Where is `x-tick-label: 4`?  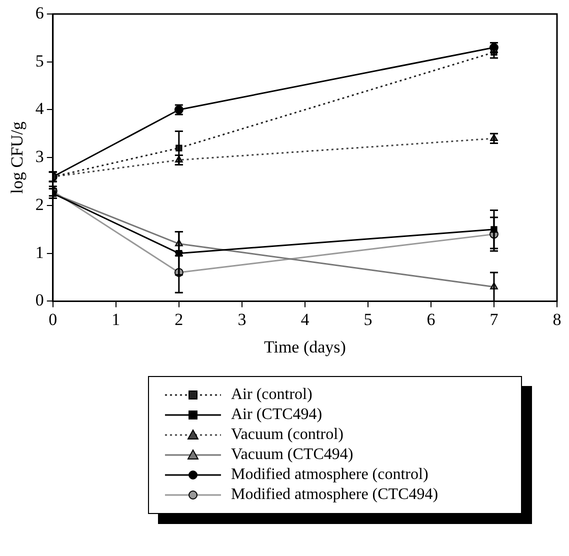
x-tick-label: 4 is located at coordinates (305, 319).